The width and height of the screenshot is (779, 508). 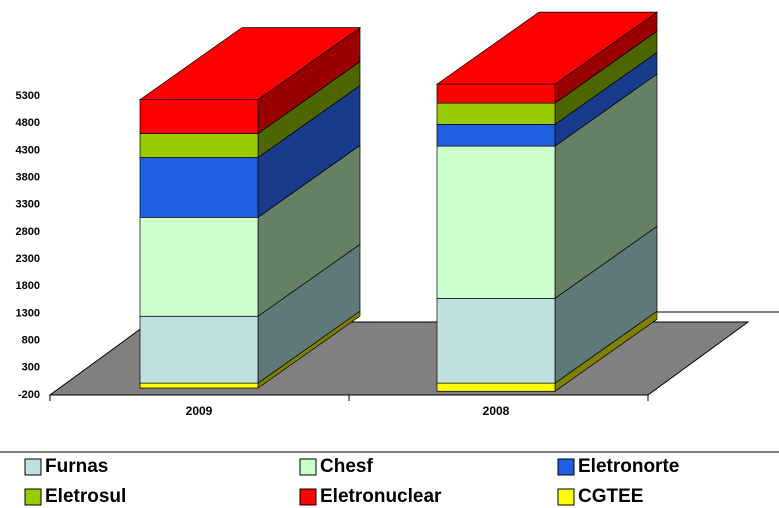 What do you see at coordinates (28, 150) in the screenshot?
I see `y-tick-label: 4300` at bounding box center [28, 150].